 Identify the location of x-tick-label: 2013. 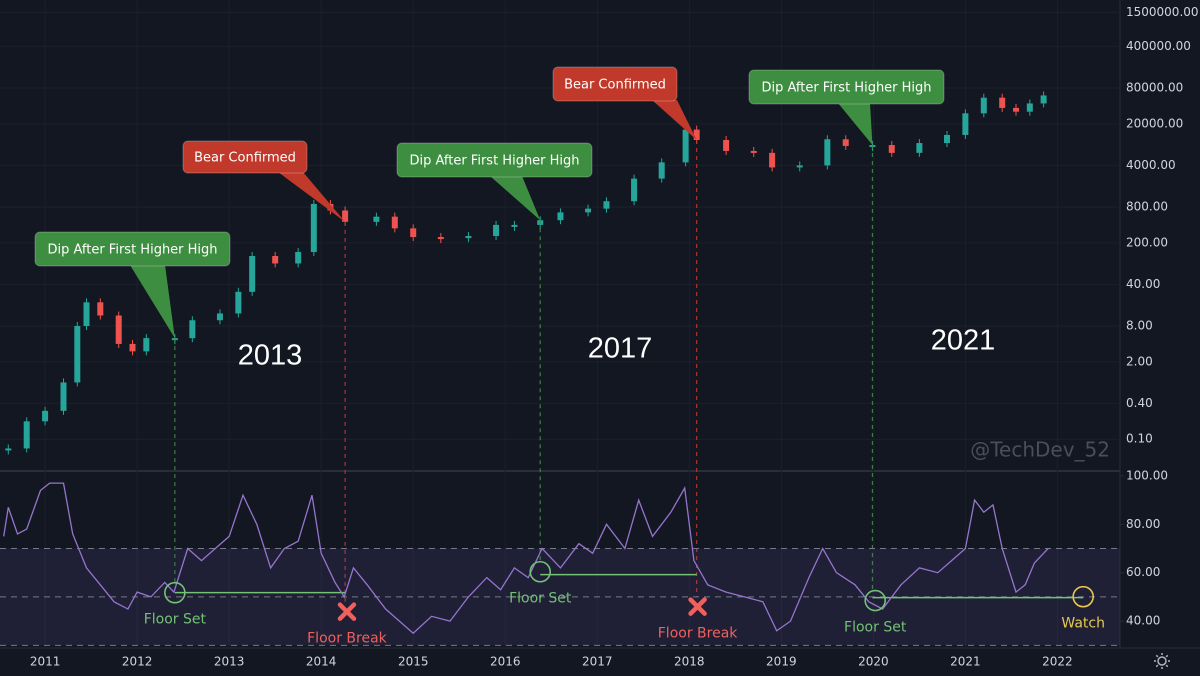
(229, 662).